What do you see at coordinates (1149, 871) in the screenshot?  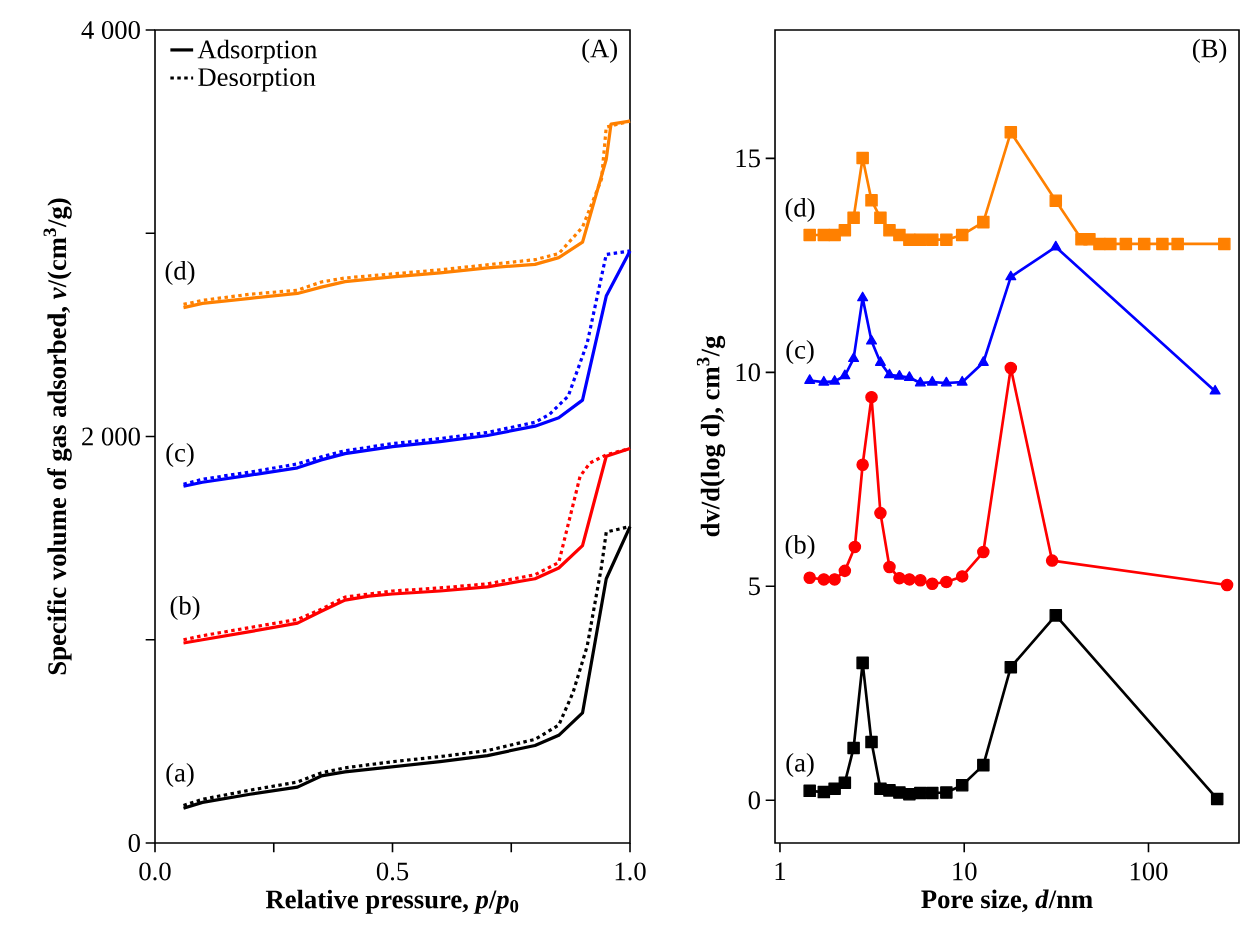 I see `x-tick-label: 100` at bounding box center [1149, 871].